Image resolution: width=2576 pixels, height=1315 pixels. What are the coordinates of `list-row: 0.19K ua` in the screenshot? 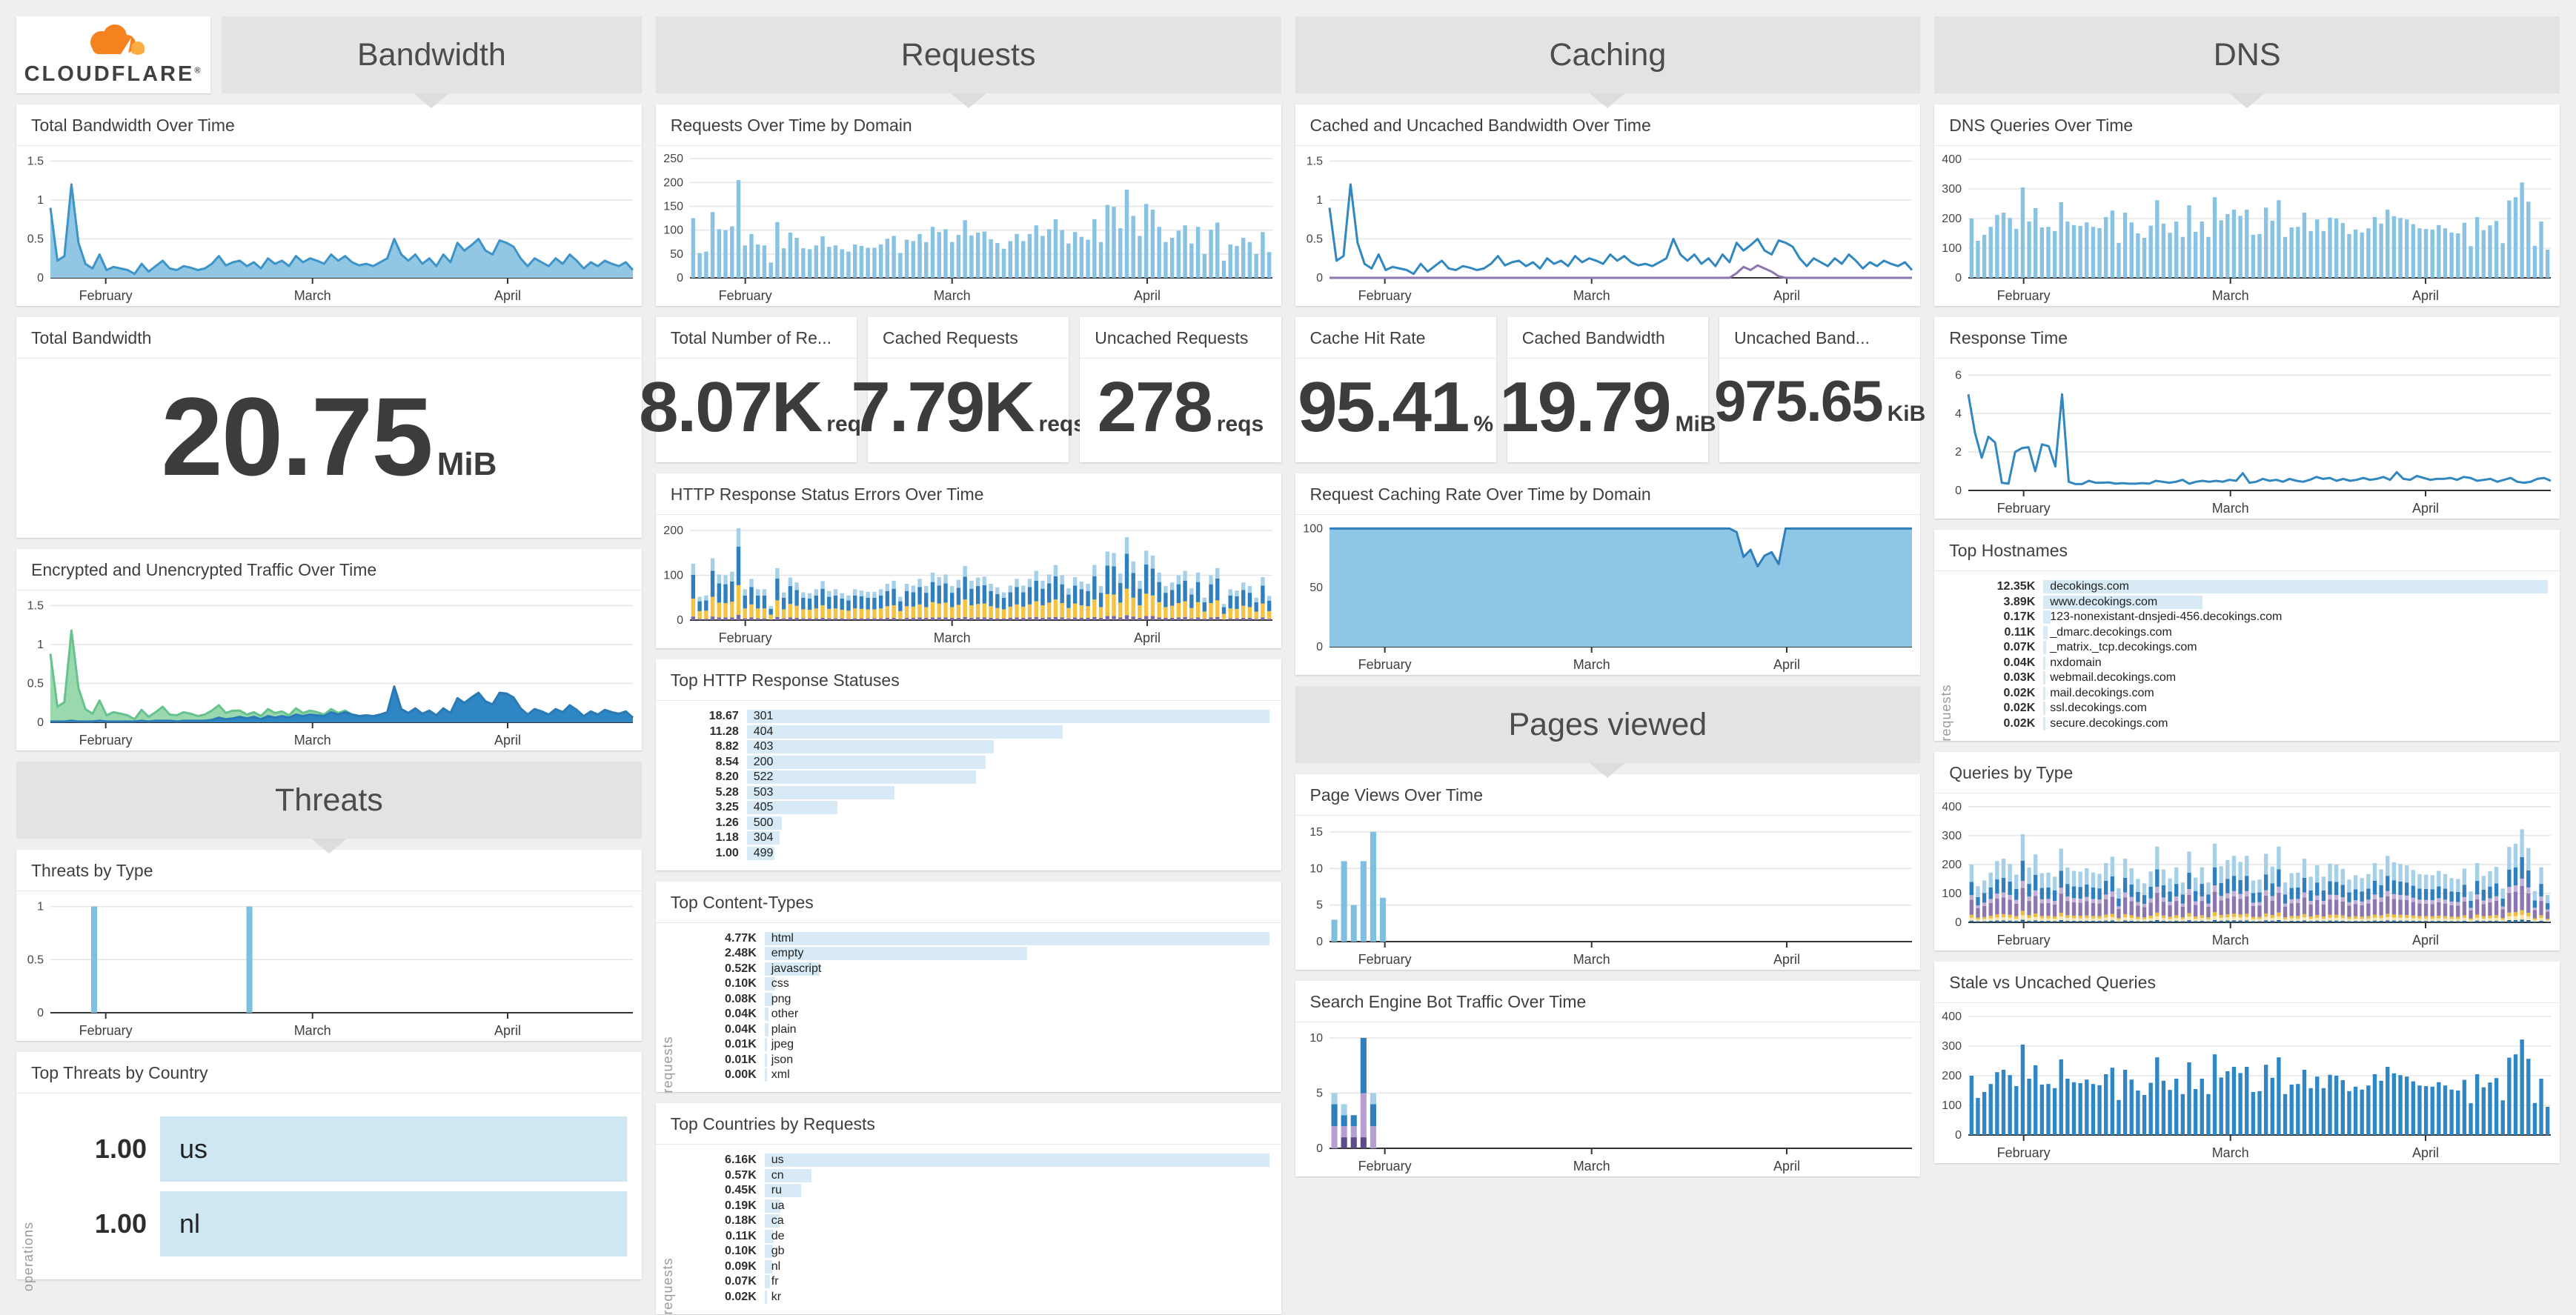 It's located at (978, 1206).